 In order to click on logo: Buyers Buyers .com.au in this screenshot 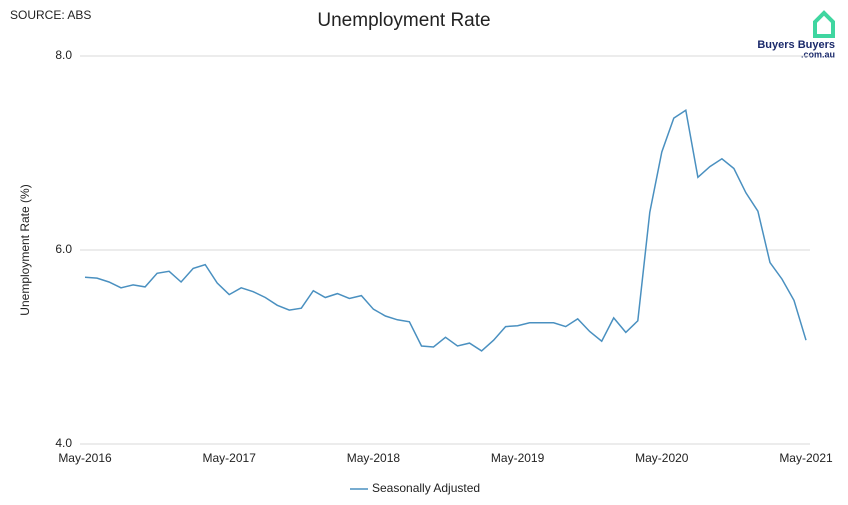, I will do `click(796, 34)`.